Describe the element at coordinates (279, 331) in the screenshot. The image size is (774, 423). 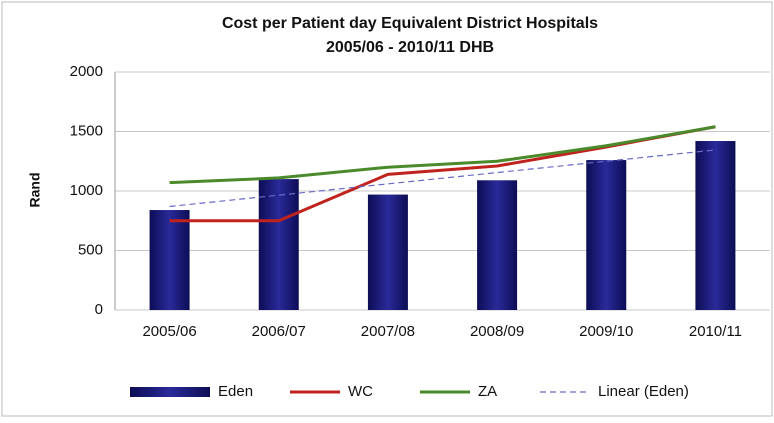
I see `x-tick-label: 2006/07` at that location.